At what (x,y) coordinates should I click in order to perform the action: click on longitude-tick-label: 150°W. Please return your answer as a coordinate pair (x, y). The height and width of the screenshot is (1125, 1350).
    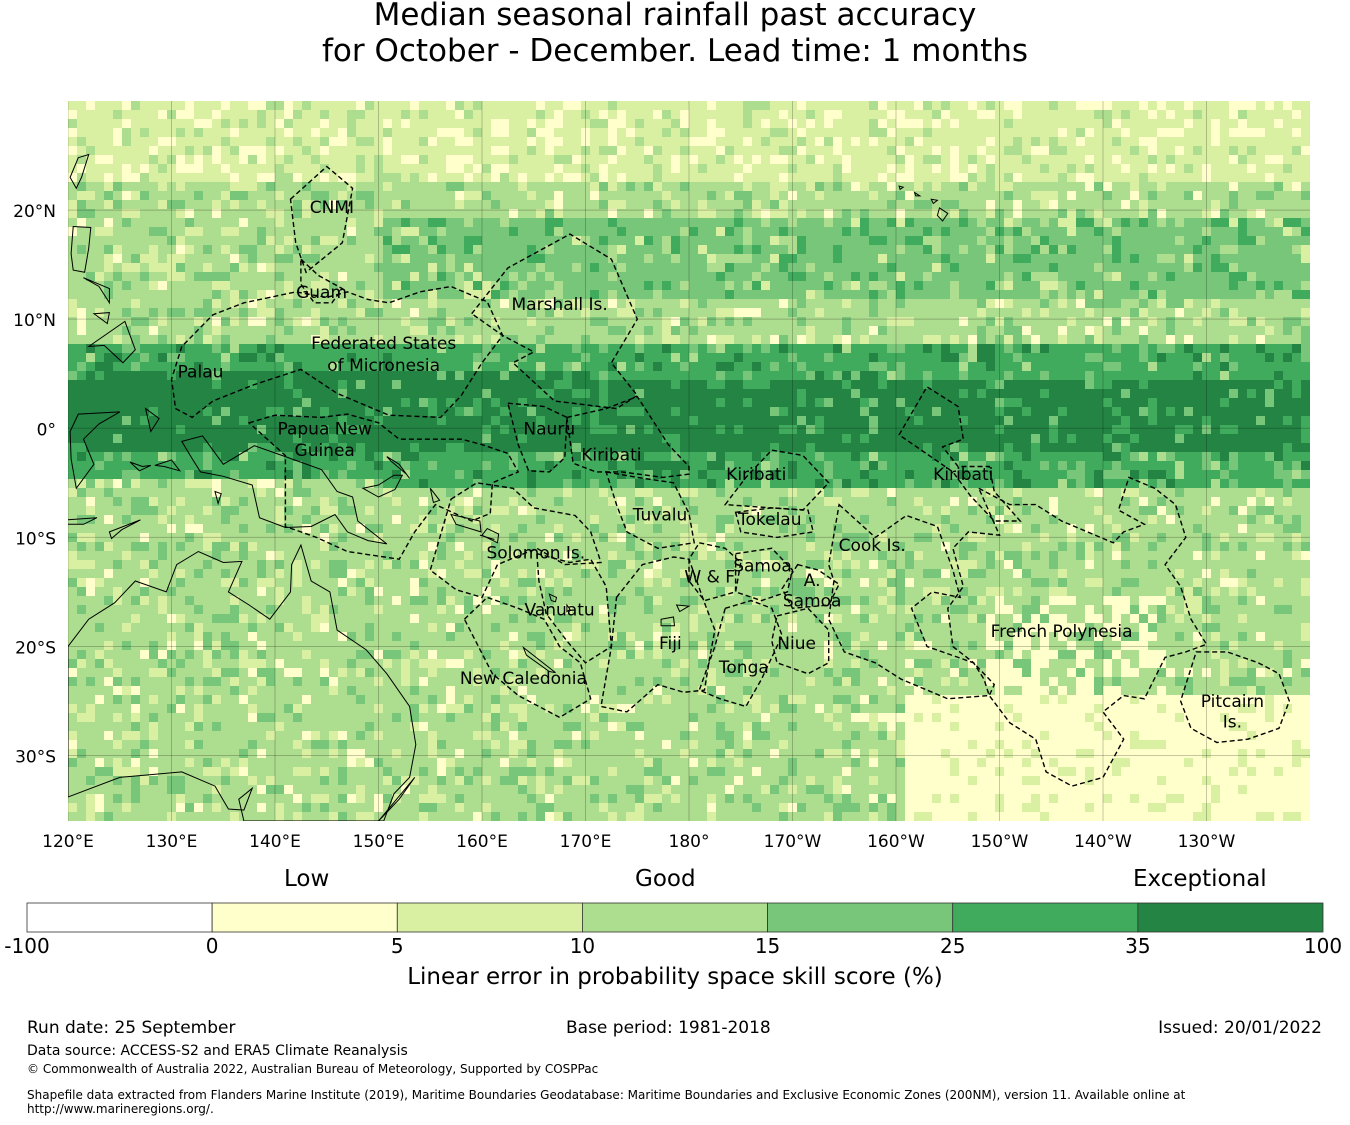
    Looking at the image, I should click on (1000, 842).